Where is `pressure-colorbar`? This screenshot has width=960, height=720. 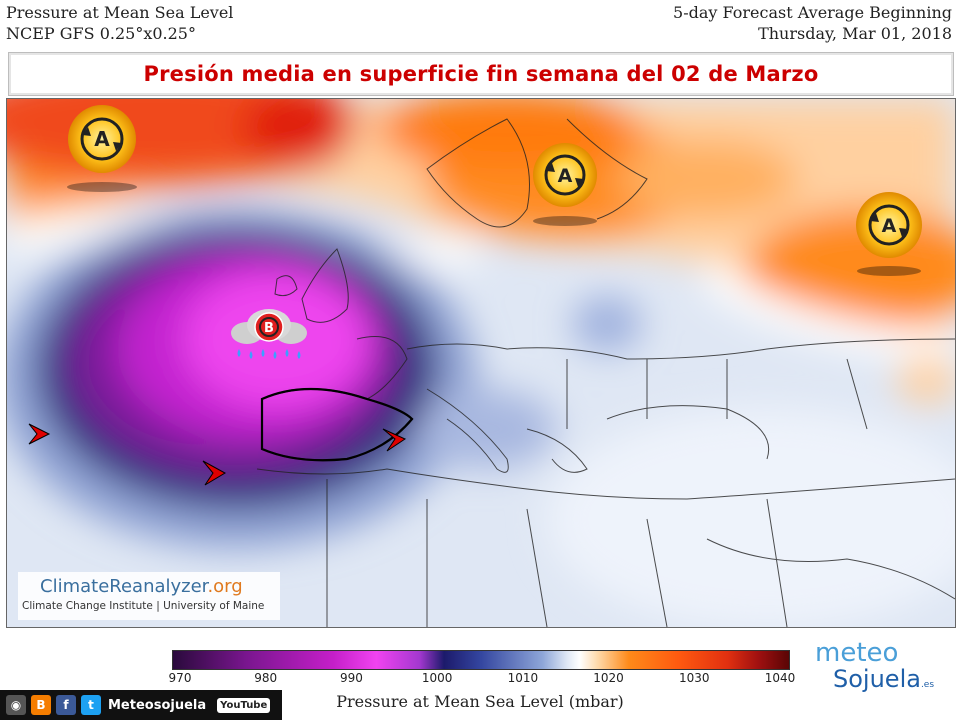
pressure-colorbar is located at coordinates (481, 660).